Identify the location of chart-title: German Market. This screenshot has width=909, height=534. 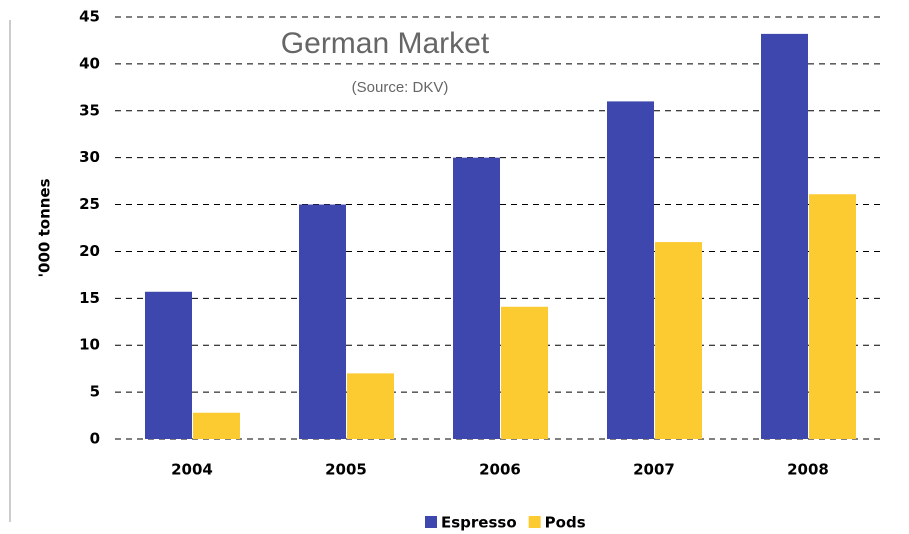
(385, 43).